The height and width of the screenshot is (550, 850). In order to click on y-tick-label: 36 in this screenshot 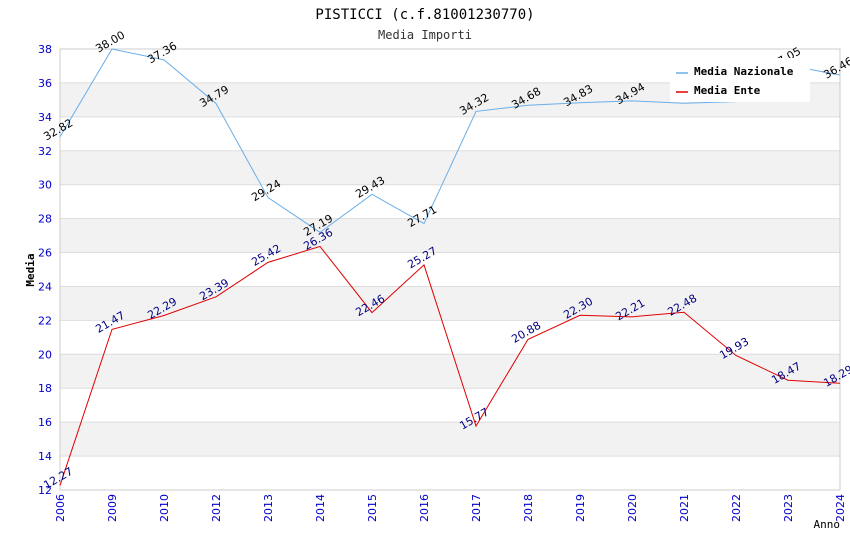, I will do `click(45, 83)`.